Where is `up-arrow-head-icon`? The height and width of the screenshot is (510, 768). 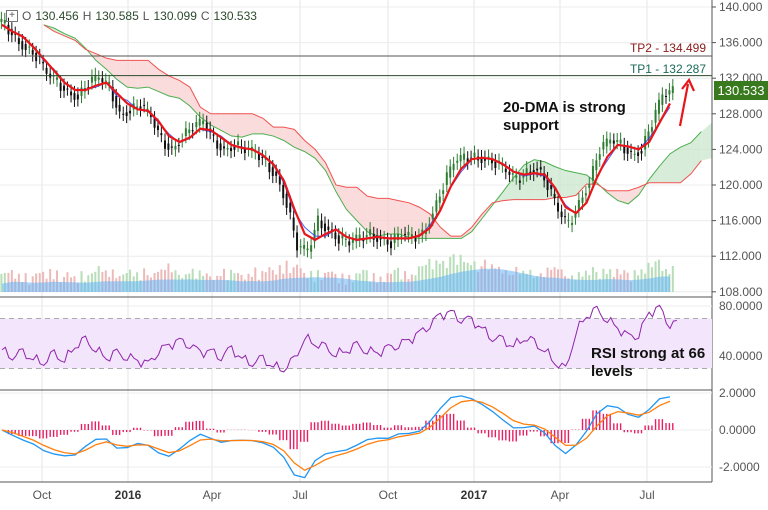
up-arrow-head-icon is located at coordinates (688, 84).